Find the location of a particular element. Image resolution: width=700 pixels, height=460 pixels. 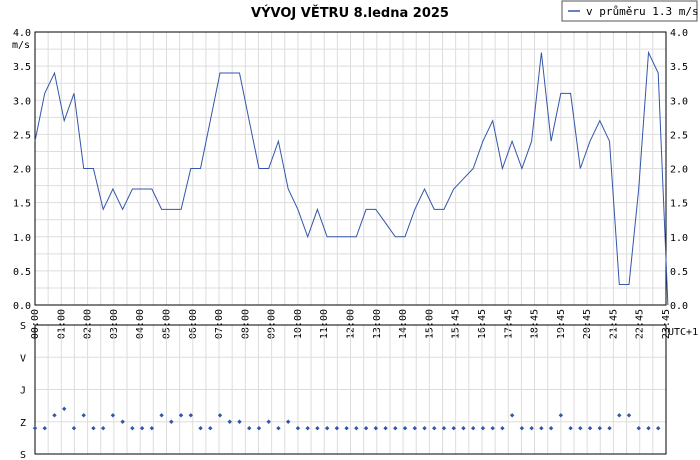

y-tick-label-left: 2.0 is located at coordinates (22, 170).